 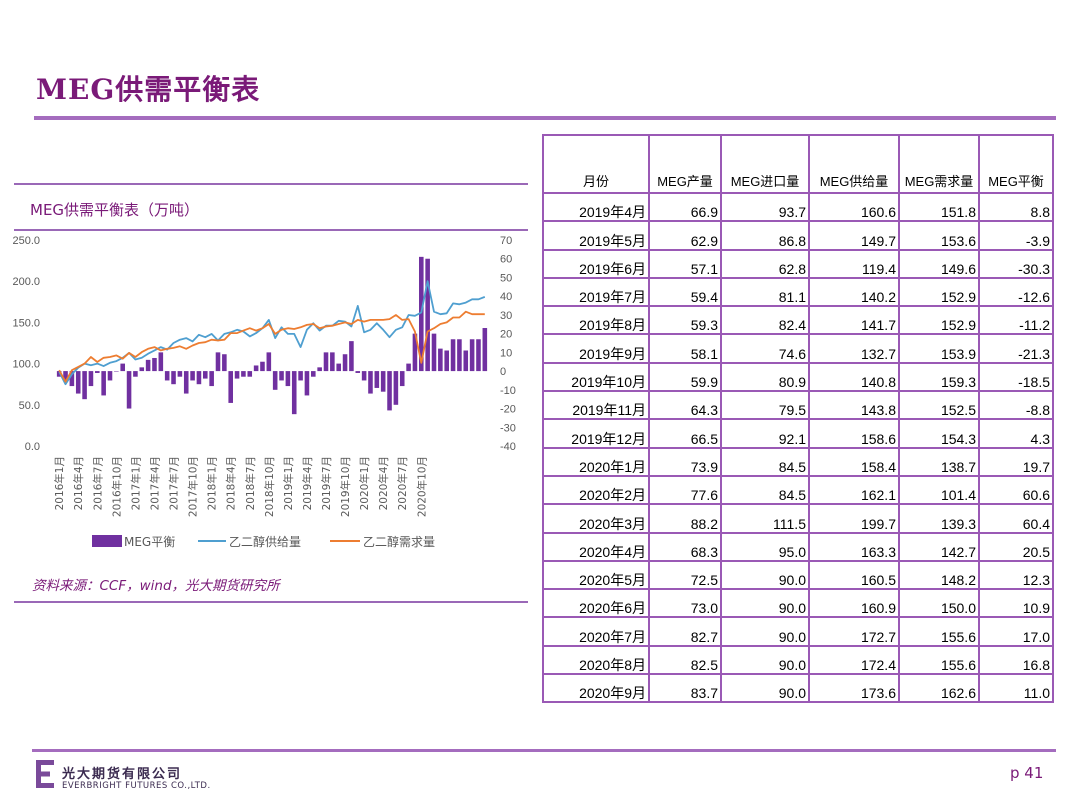 I want to click on right-axis-tick-label: 20, so click(x=506, y=335).